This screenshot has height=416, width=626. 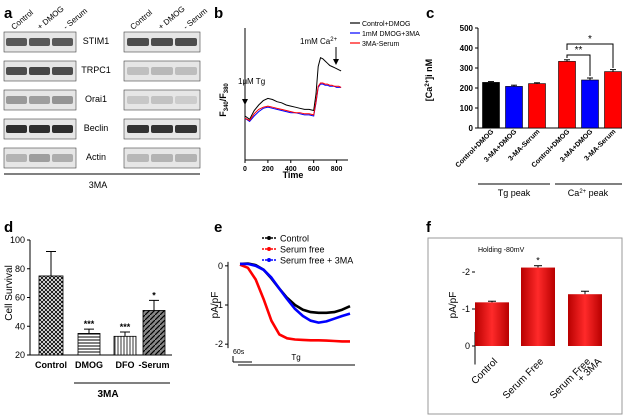 I want to click on b-ylabel: F340/F380, so click(x=224, y=100).